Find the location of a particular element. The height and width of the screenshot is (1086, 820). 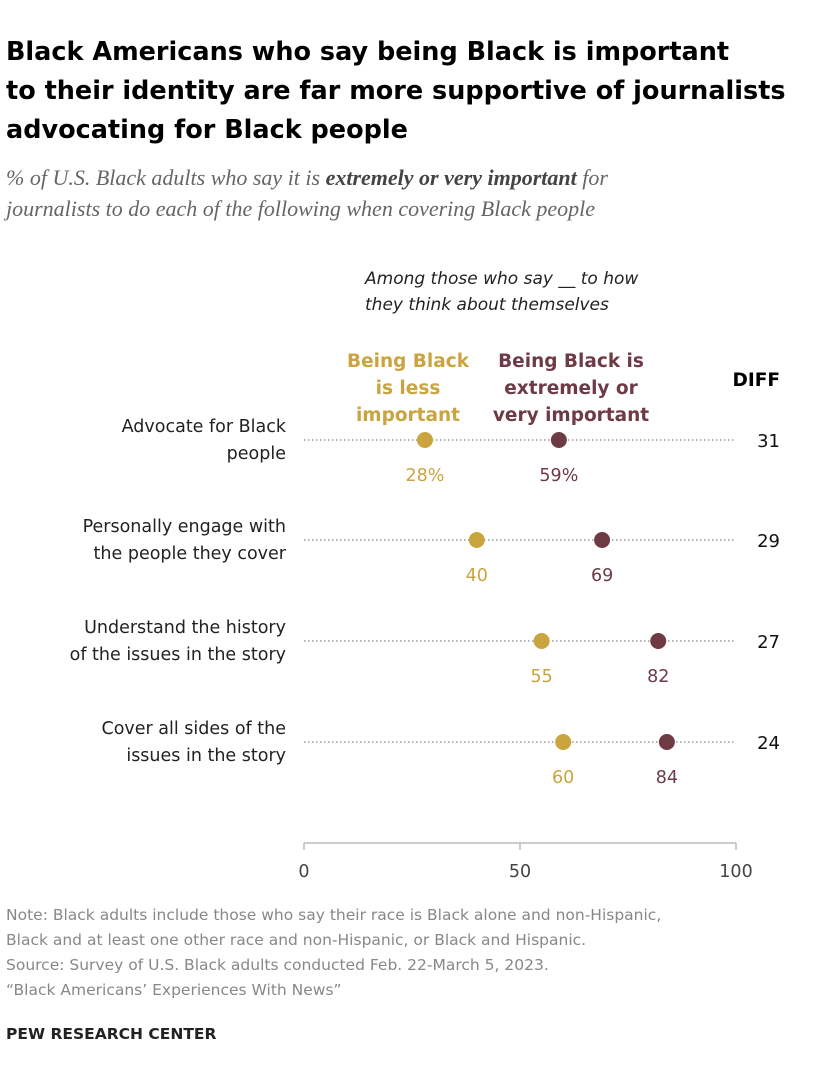

x-tick-label: 100 is located at coordinates (735, 872).